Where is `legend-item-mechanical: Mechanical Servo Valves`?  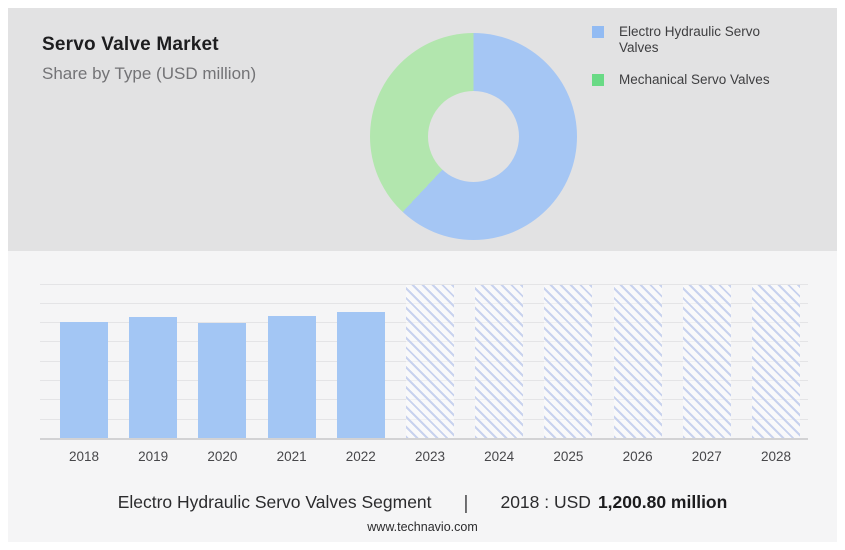 legend-item-mechanical: Mechanical Servo Valves is located at coordinates (691, 80).